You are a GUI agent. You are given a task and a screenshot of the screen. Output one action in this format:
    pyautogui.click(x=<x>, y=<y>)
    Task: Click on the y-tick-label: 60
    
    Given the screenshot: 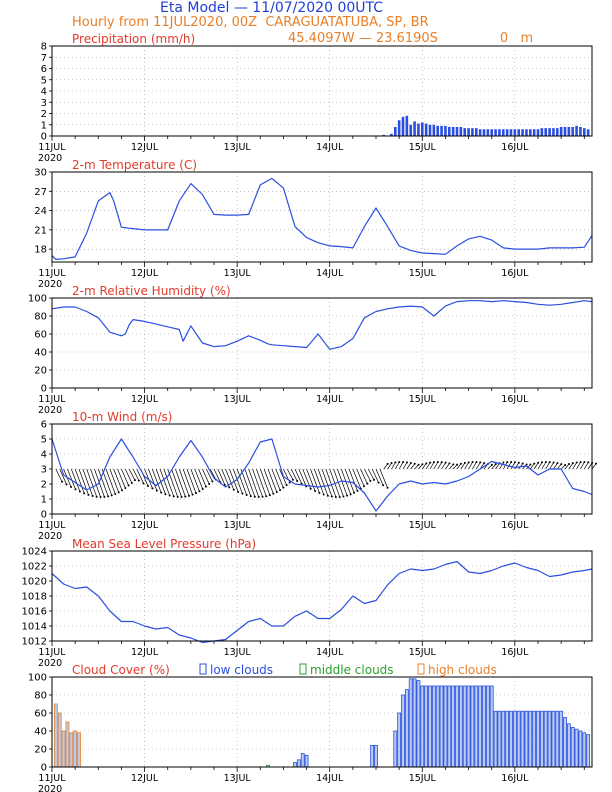 What is the action you would take?
    pyautogui.click(x=40, y=335)
    